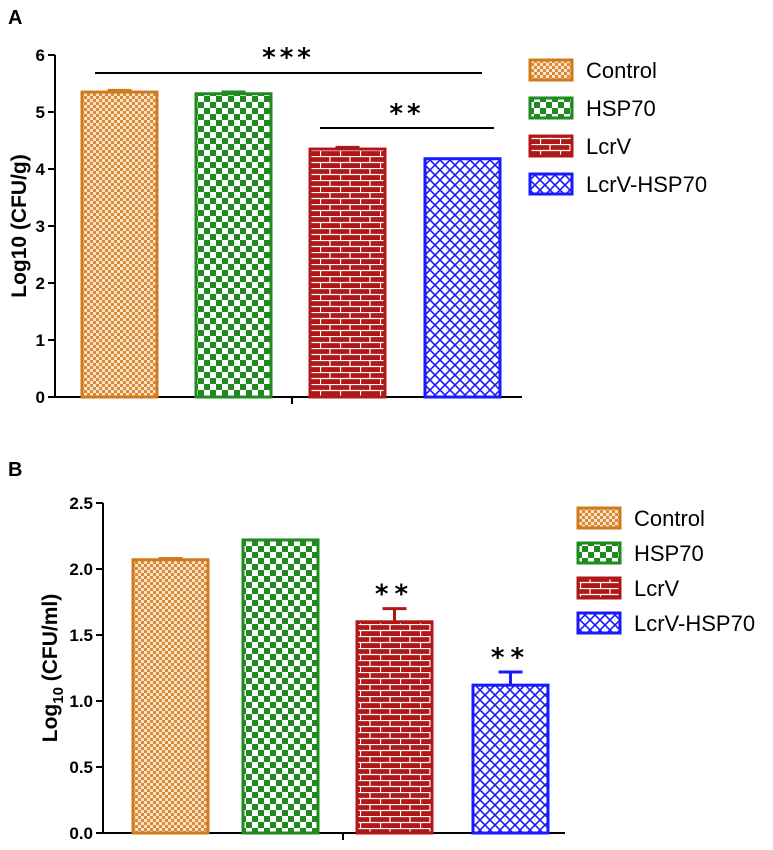  I want to click on y-tick-label: 1.0, so click(81, 701).